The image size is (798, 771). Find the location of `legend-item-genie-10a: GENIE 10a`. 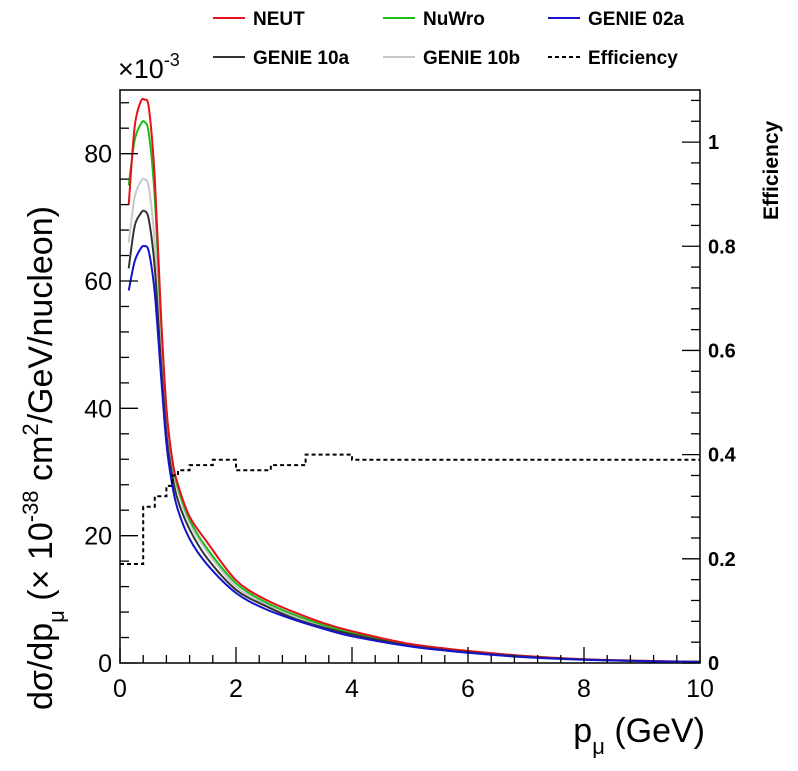

legend-item-genie-10a: GENIE 10a is located at coordinates (281, 58).